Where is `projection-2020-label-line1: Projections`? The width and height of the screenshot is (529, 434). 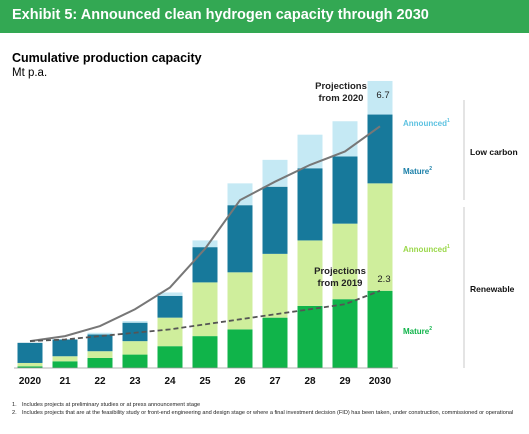 projection-2020-label-line1: Projections is located at coordinates (341, 86).